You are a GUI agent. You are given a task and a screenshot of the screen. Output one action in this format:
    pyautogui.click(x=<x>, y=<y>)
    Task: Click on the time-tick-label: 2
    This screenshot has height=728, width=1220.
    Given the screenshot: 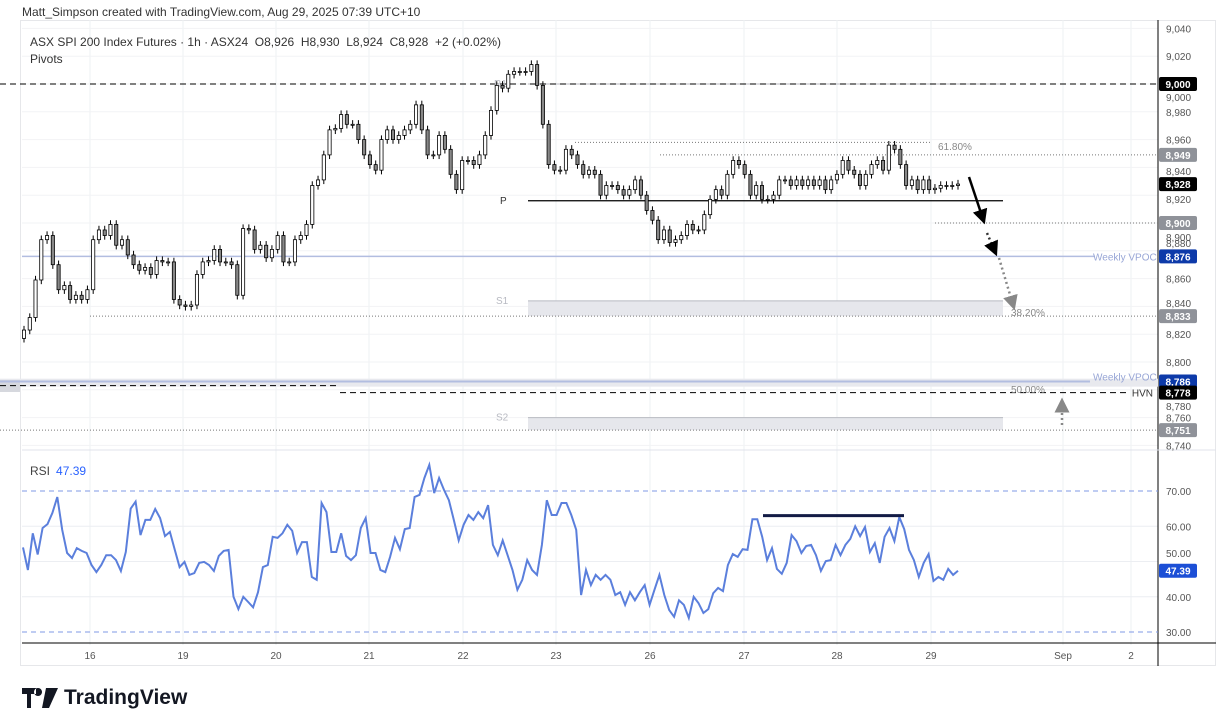 What is the action you would take?
    pyautogui.click(x=1131, y=656)
    